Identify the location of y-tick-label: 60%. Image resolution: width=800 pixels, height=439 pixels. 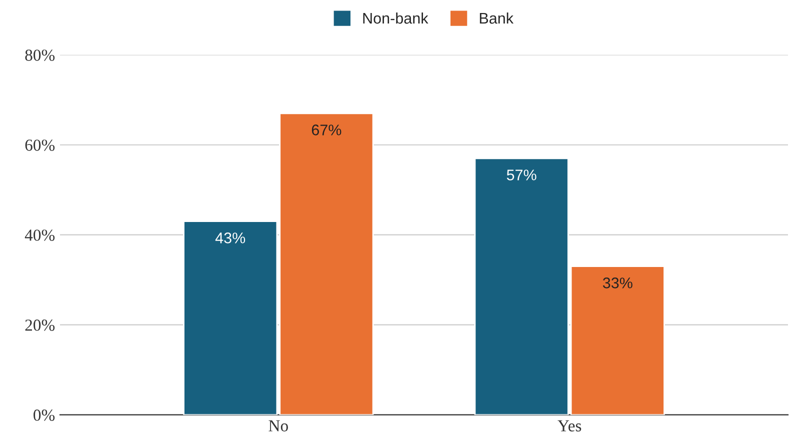
(40, 145).